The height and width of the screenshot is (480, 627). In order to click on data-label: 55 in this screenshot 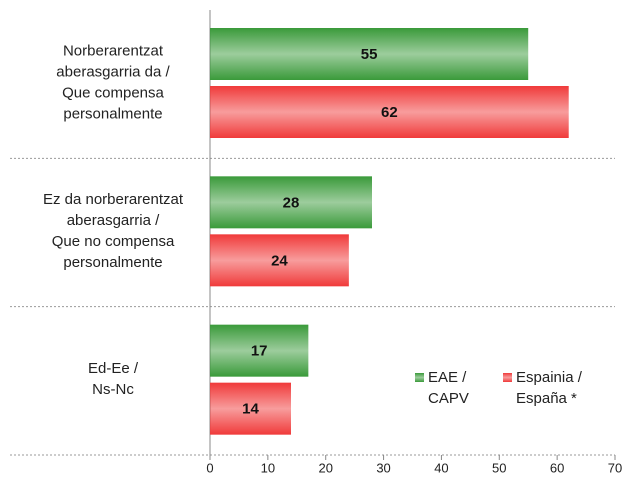, I will do `click(369, 54)`.